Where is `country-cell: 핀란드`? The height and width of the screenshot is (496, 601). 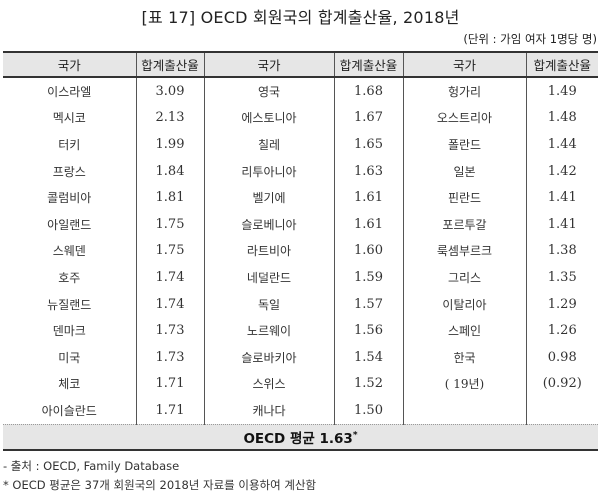
country-cell: 핀란드 is located at coordinates (464, 197).